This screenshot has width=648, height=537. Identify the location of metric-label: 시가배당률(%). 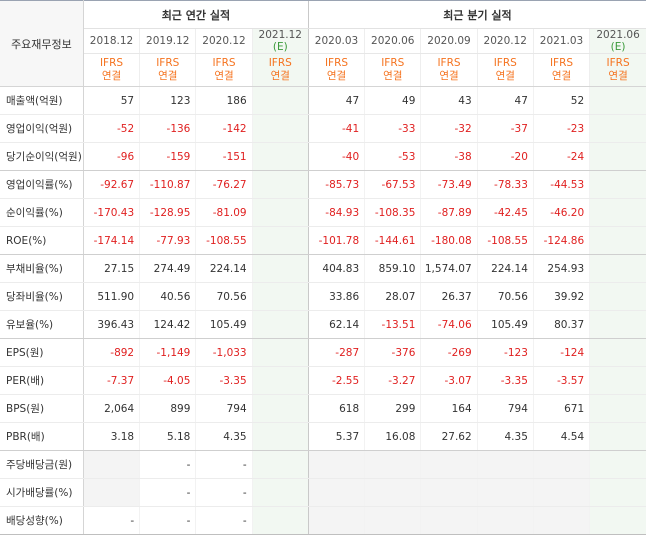
(42, 492).